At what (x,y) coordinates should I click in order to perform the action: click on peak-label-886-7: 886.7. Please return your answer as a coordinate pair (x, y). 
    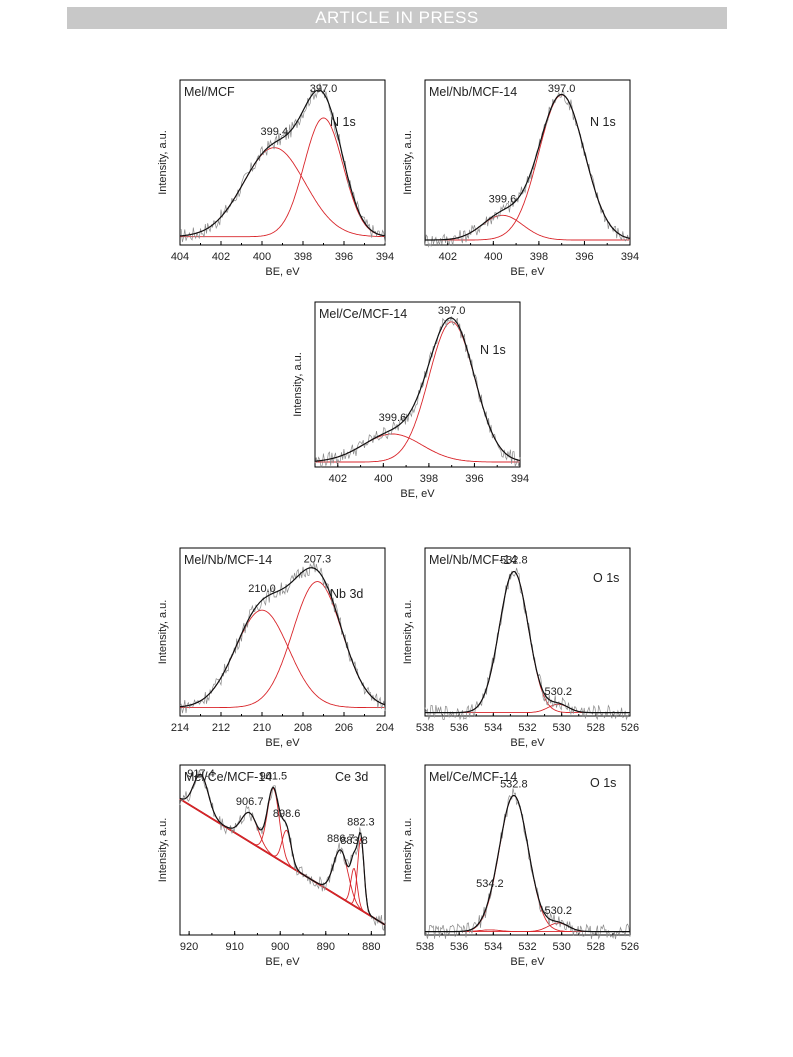
    Looking at the image, I should click on (341, 839).